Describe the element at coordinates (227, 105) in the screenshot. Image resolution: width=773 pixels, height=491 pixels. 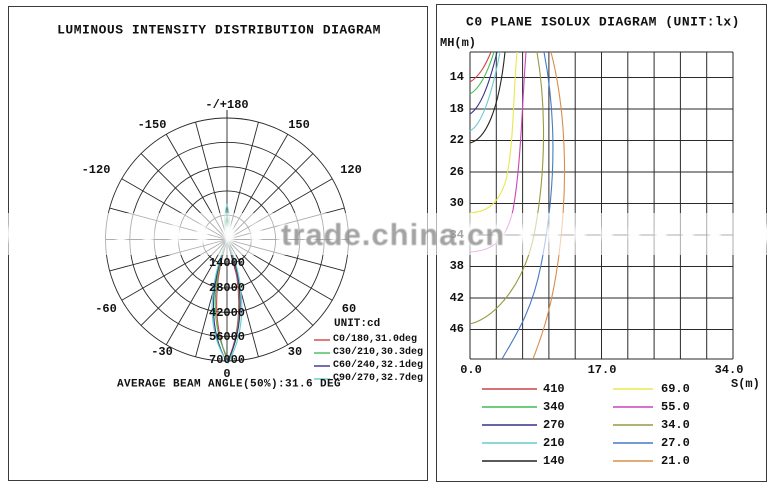
I see `polar-angle-label-180: -/+180` at that location.